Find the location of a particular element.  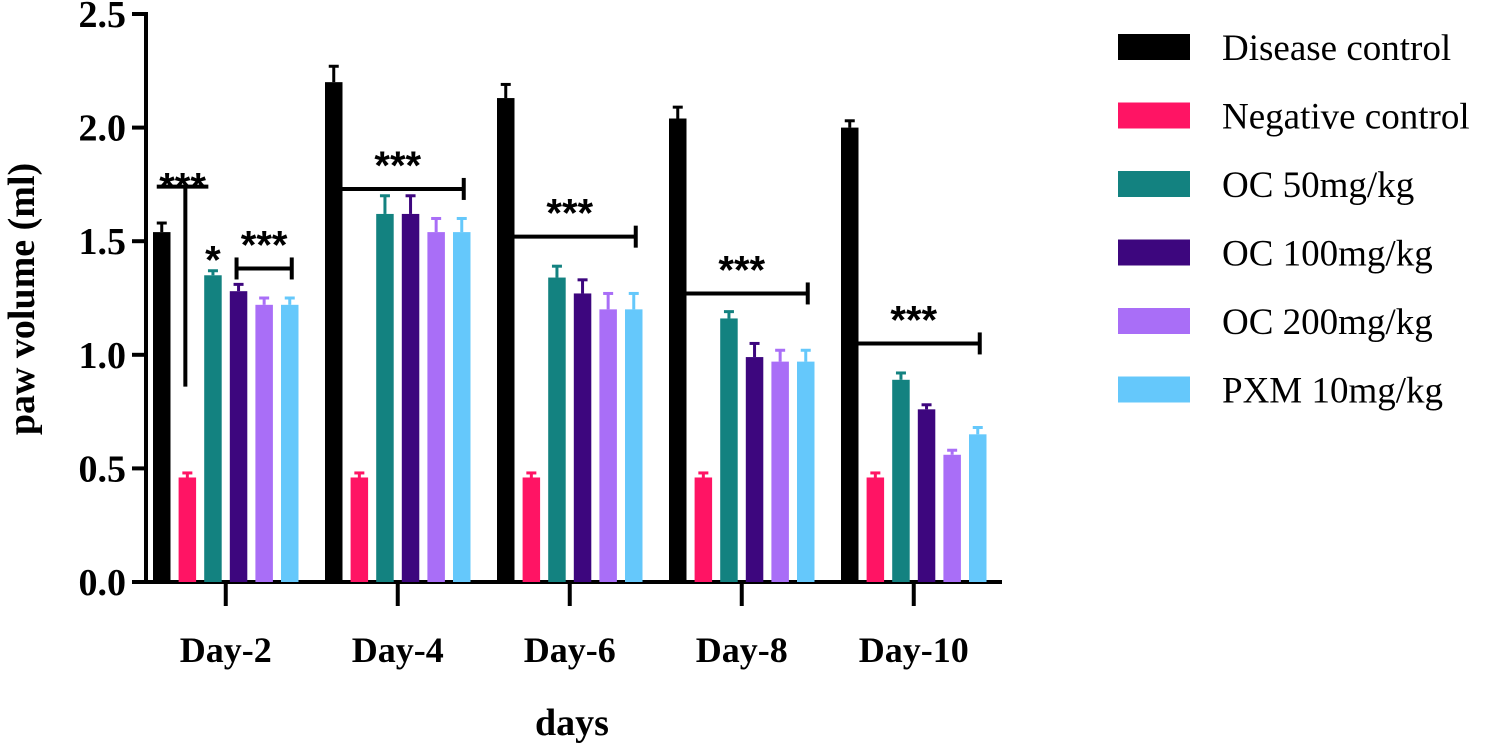

x-axis-title: days is located at coordinates (572, 723).